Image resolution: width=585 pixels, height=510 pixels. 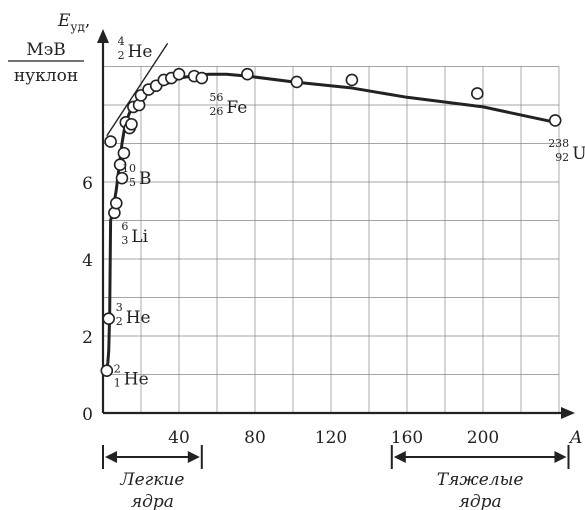 What do you see at coordinates (73, 22) in the screenshot?
I see `y-axis-symbol: Eуд,` at bounding box center [73, 22].